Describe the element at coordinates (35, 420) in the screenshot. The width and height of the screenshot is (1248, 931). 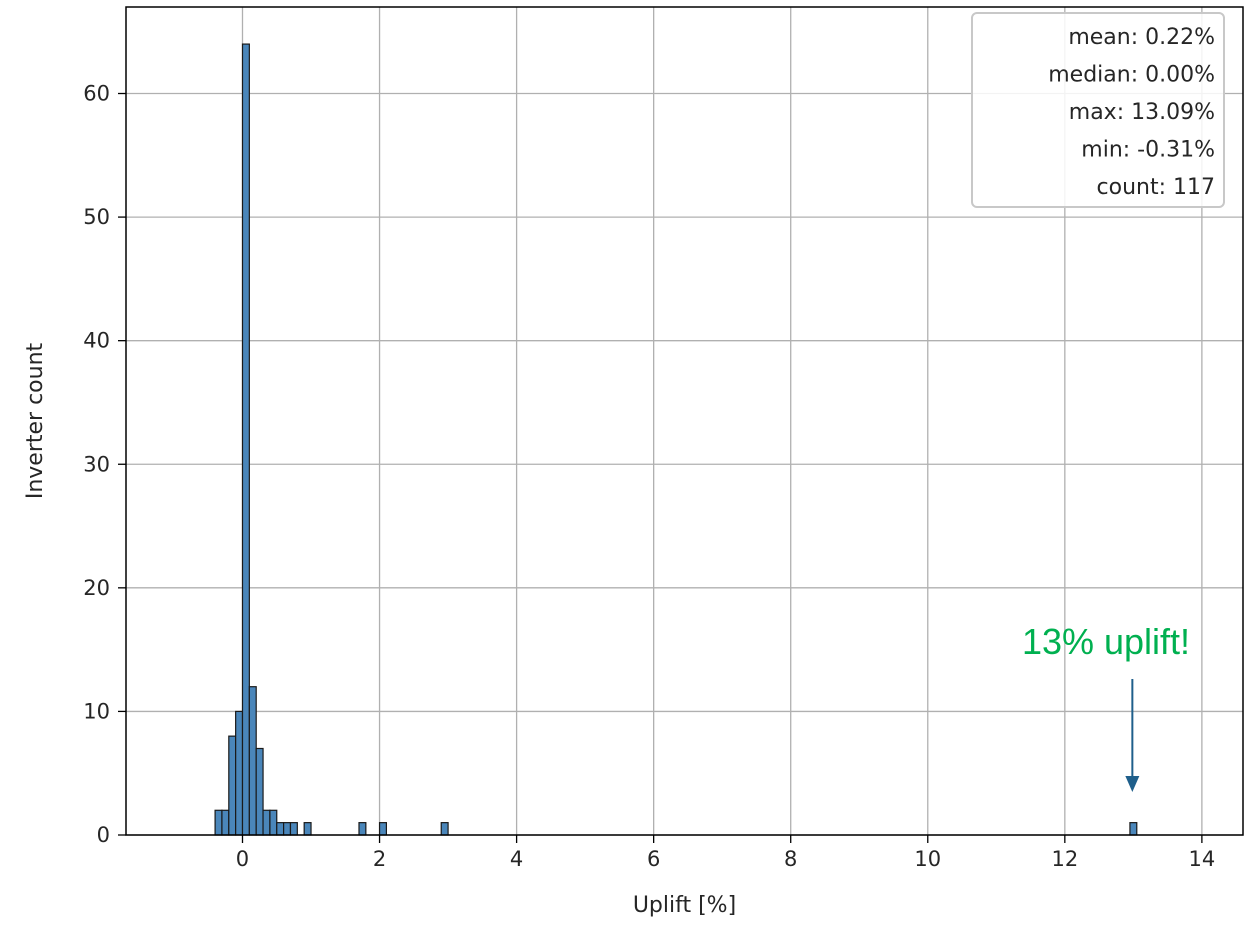
I see `y-axis-label: Inverter count` at that location.